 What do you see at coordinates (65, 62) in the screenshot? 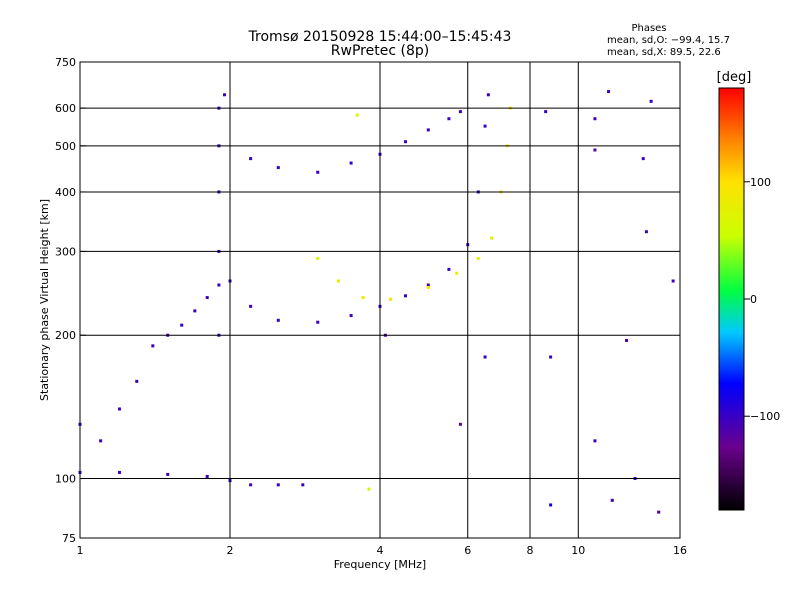
I see `y-tick-label: 750` at bounding box center [65, 62].